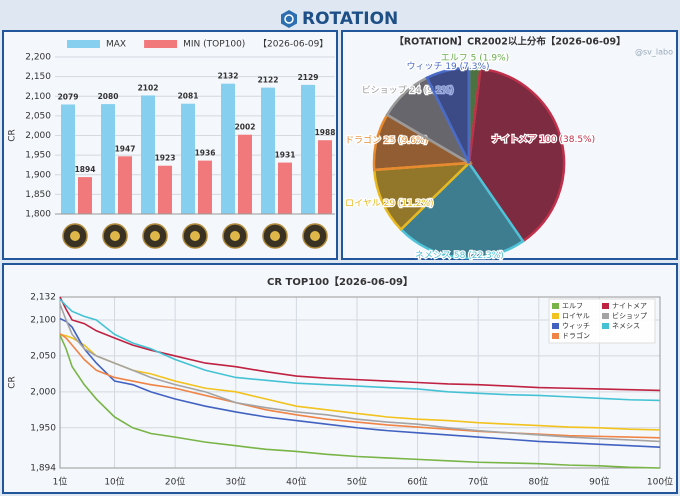 This screenshot has width=680, height=496. What do you see at coordinates (350, 19) in the screenshot?
I see `header-title: ROTATION` at bounding box center [350, 19].